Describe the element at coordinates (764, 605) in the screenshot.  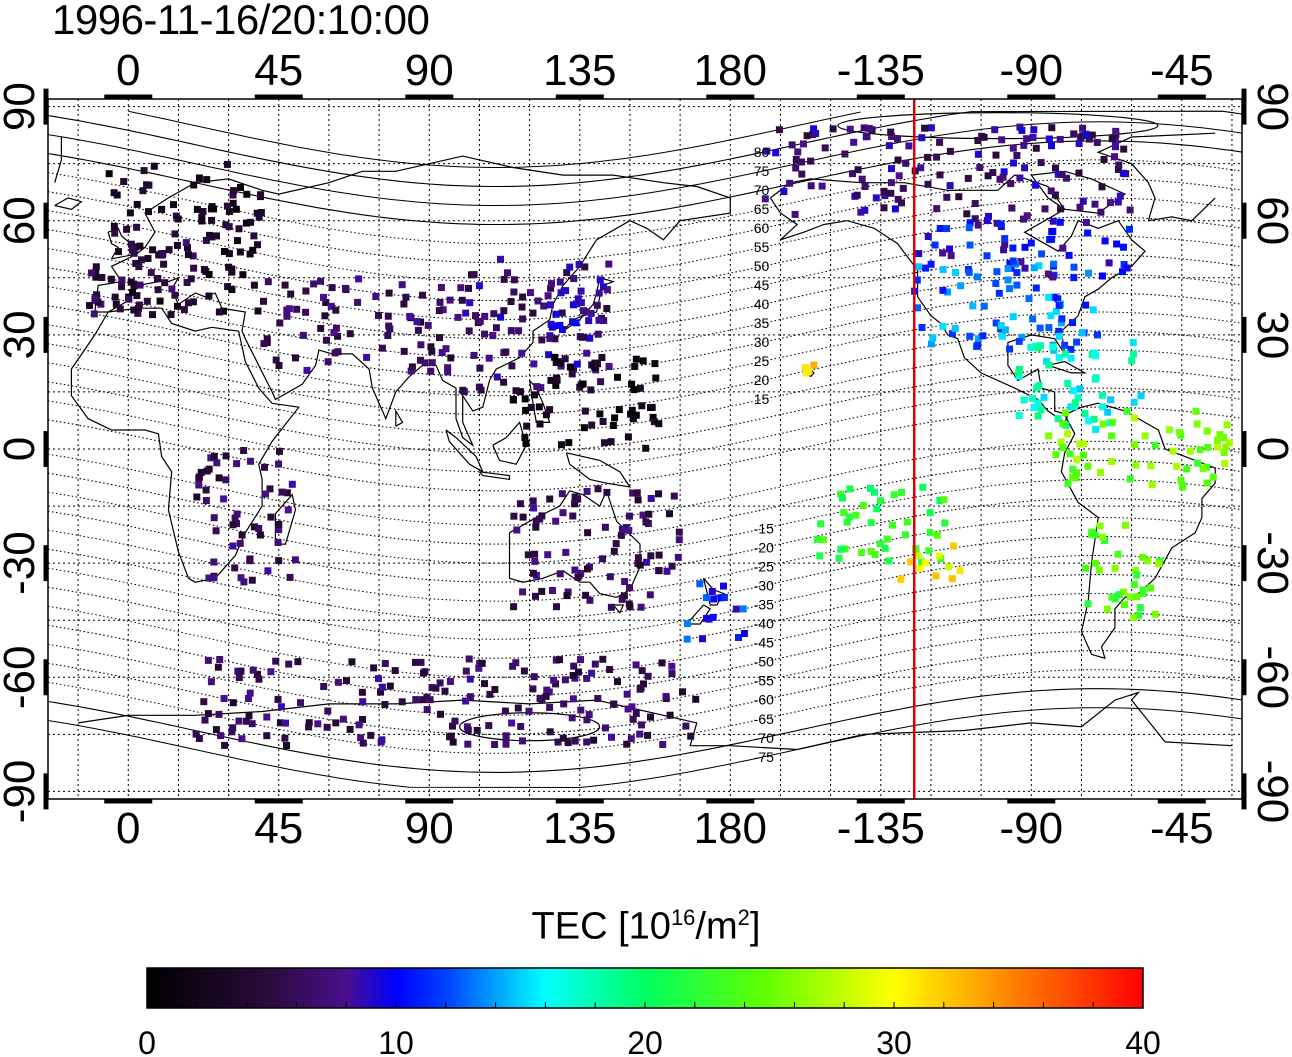
I see `magnetic-latitude-label: -35` at that location.